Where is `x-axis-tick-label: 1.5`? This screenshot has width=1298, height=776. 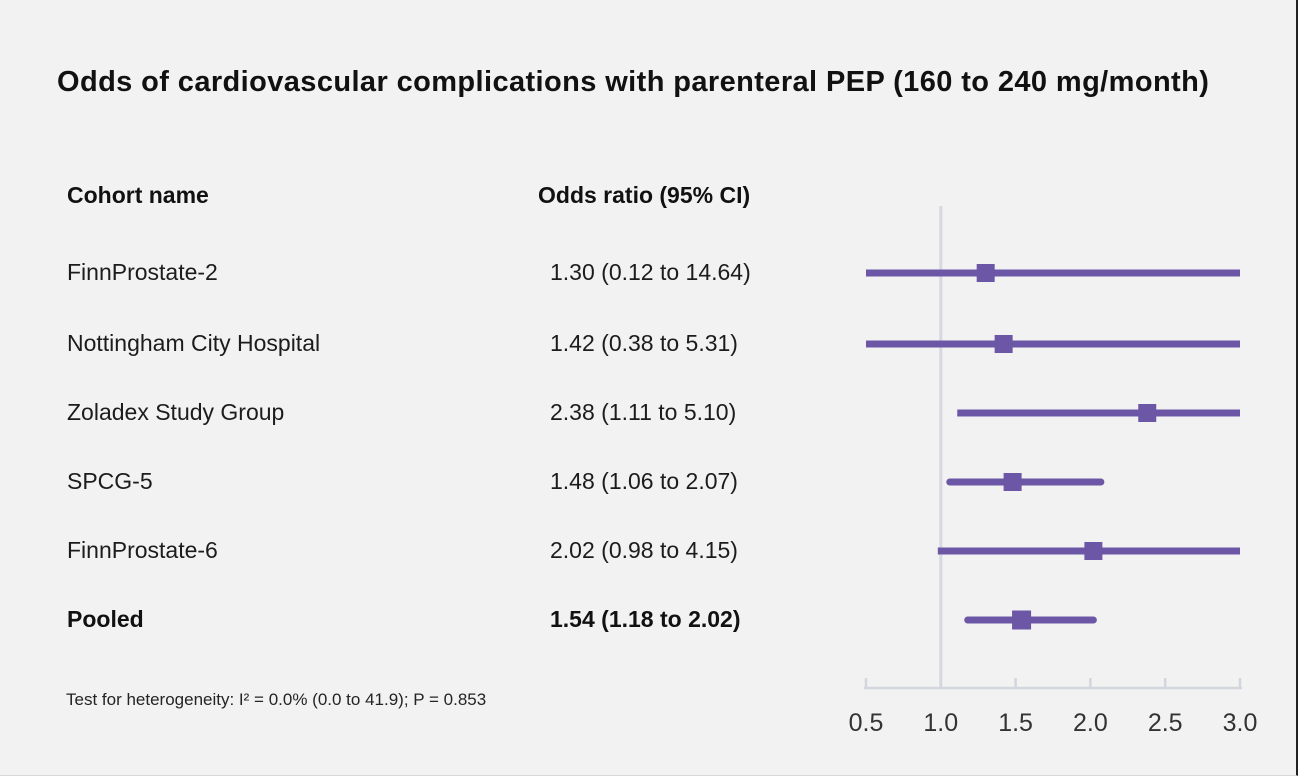
x-axis-tick-label: 1.5 is located at coordinates (1015, 723).